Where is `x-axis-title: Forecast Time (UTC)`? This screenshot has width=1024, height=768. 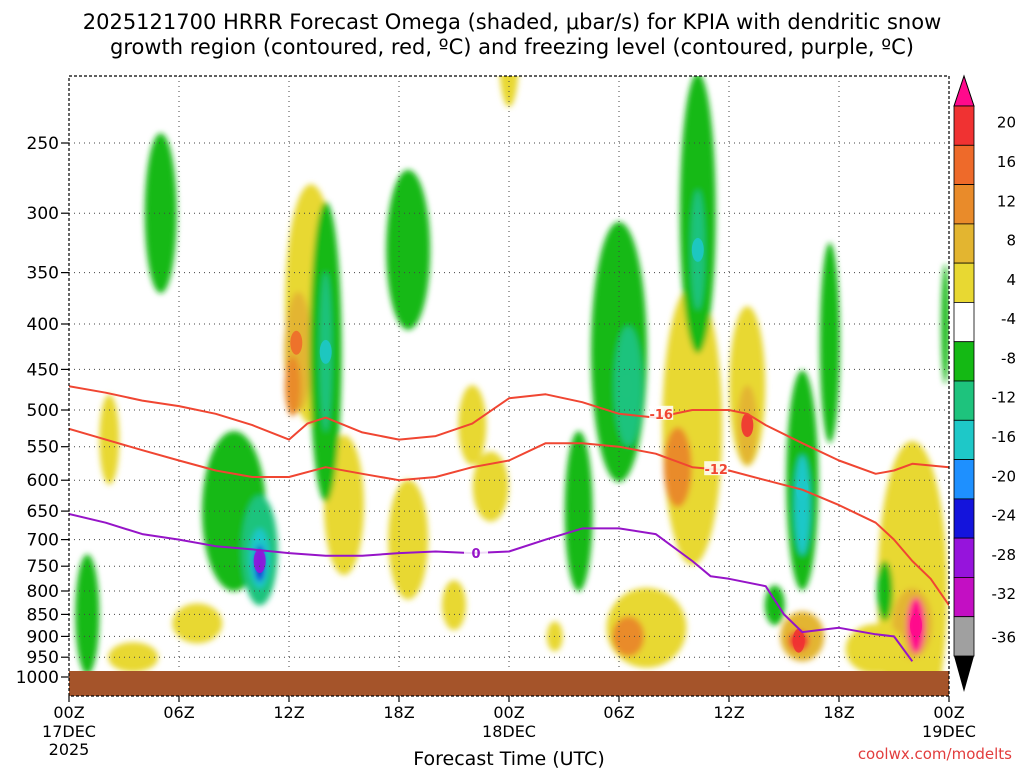
x-axis-title: Forecast Time (UTC) is located at coordinates (508, 758).